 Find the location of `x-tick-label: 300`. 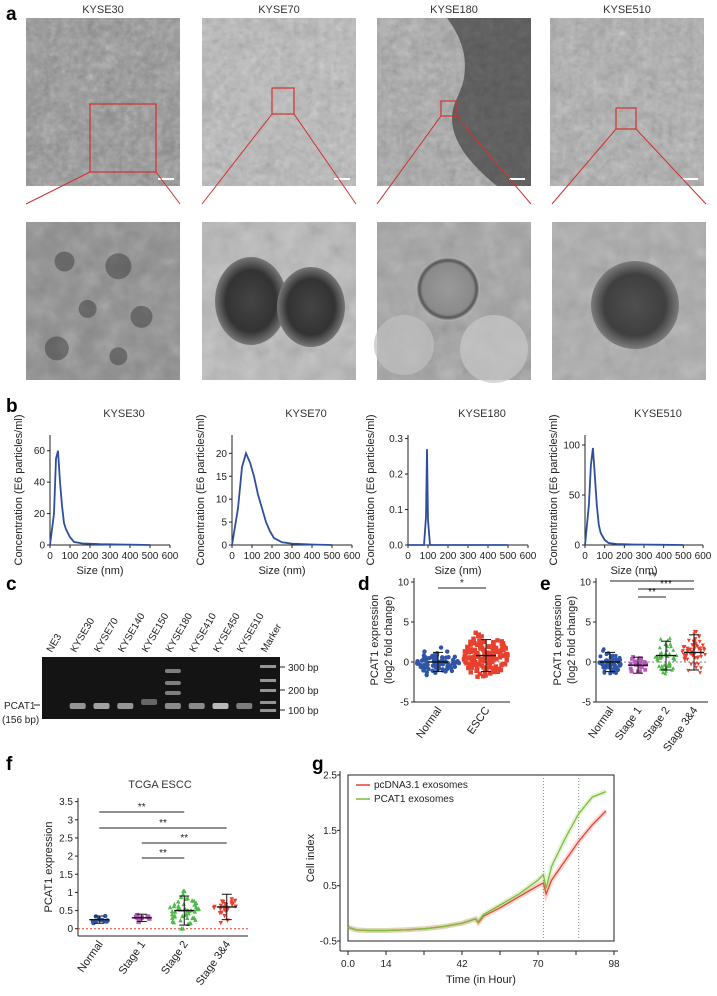

x-tick-label: 300 is located at coordinates (468, 556).